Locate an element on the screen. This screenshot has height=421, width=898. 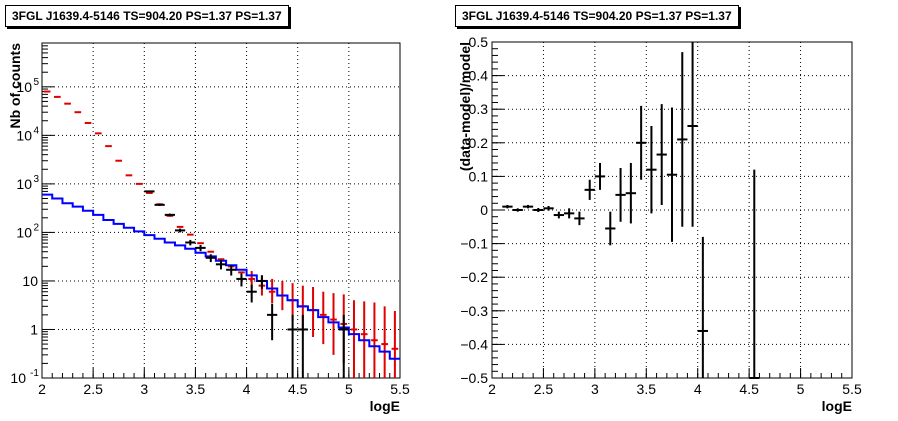
right-y-tick-label: 0.3 is located at coordinates (479, 109).